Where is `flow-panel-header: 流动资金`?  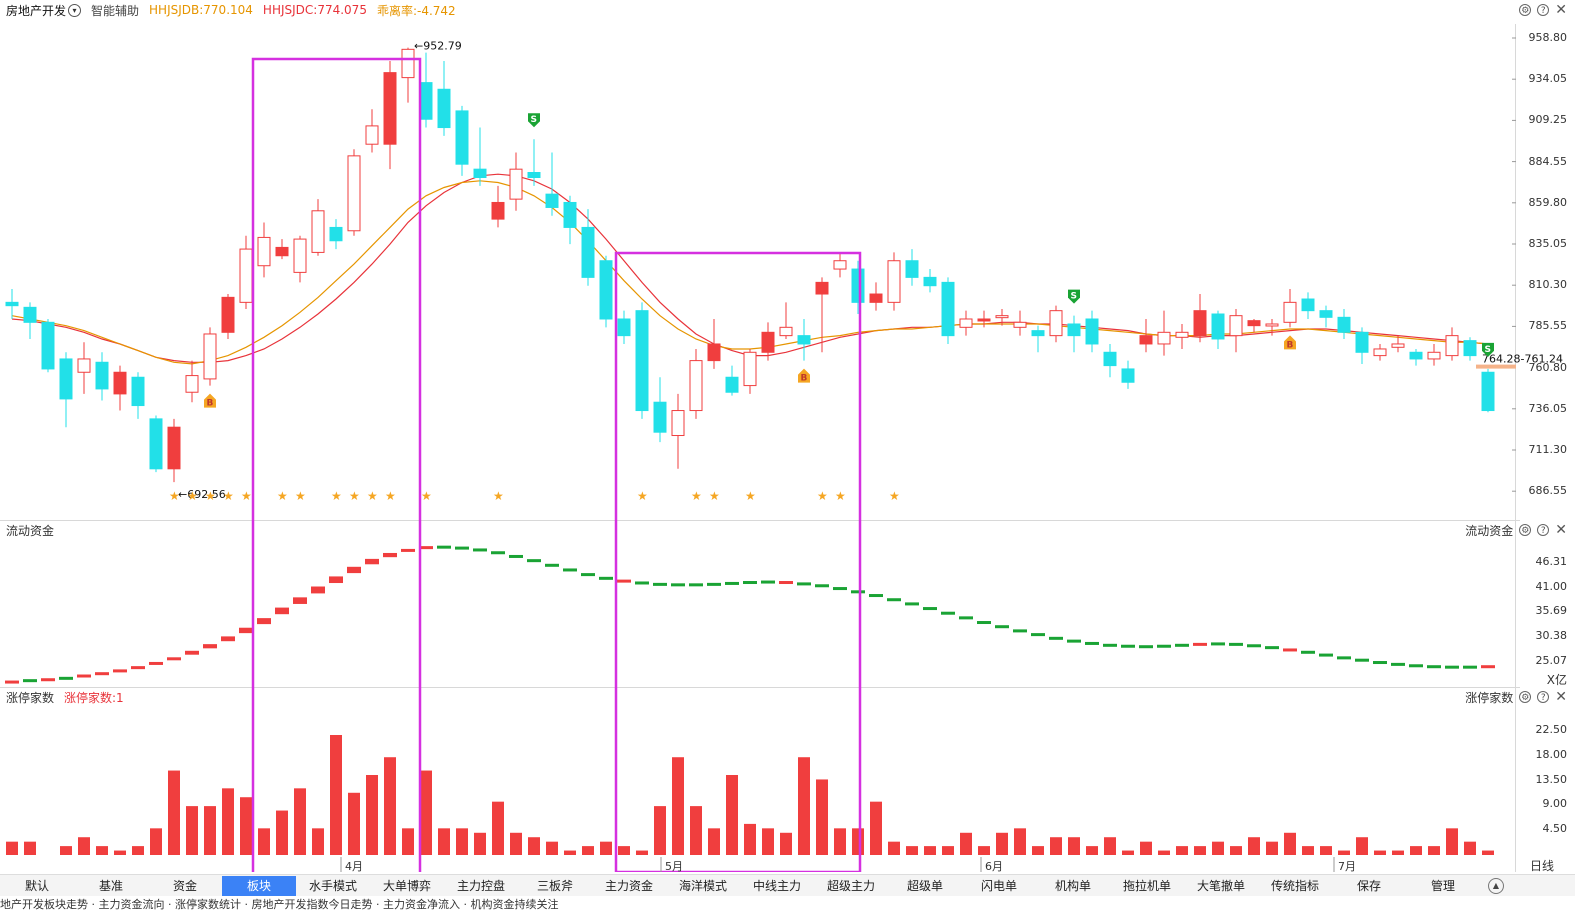 flow-panel-header: 流动资金 is located at coordinates (27, 530).